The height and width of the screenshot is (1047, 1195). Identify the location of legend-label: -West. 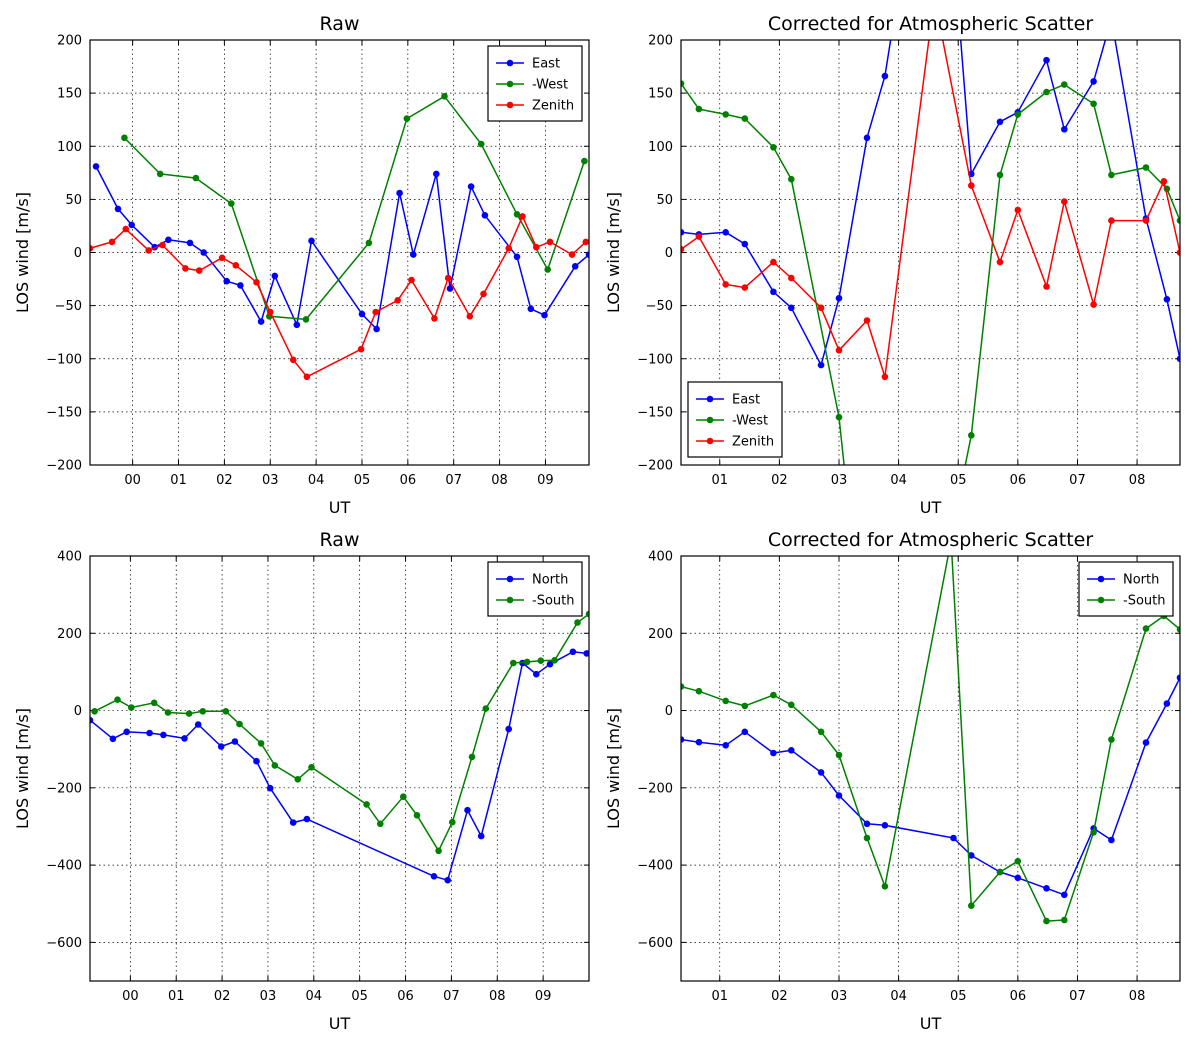
(550, 85).